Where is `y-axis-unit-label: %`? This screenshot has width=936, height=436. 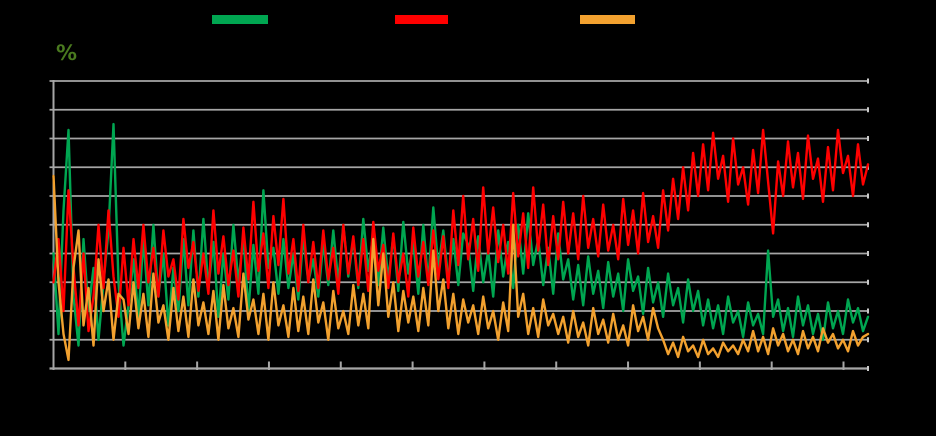
y-axis-unit-label: % is located at coordinates (66, 53).